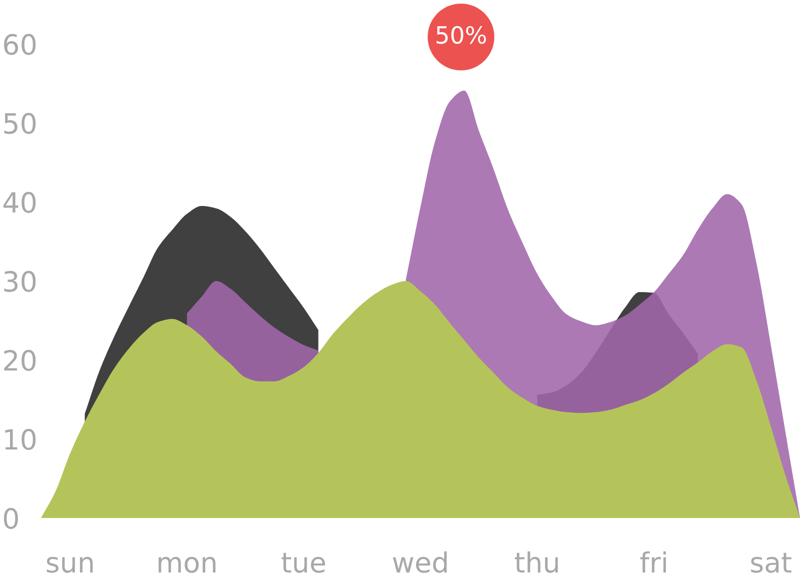 This screenshot has width=800, height=586. Describe the element at coordinates (187, 564) in the screenshot. I see `x-tick-label: mon` at that location.